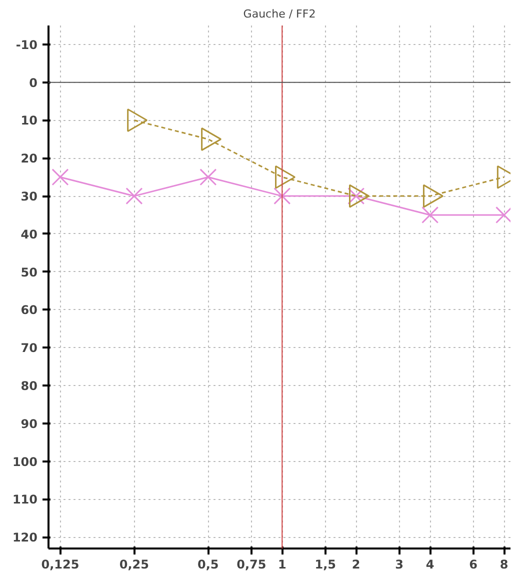 The image size is (512, 578). I want to click on y-tick-label: 10, so click(29, 121).